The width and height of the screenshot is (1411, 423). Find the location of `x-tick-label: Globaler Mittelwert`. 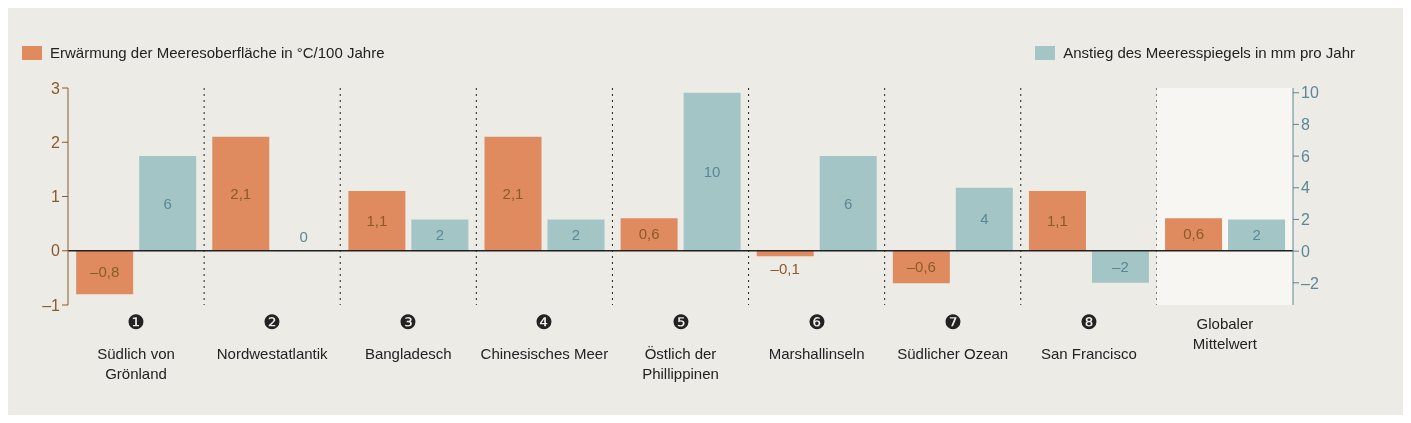

x-tick-label: Globaler Mittelwert is located at coordinates (1225, 333).